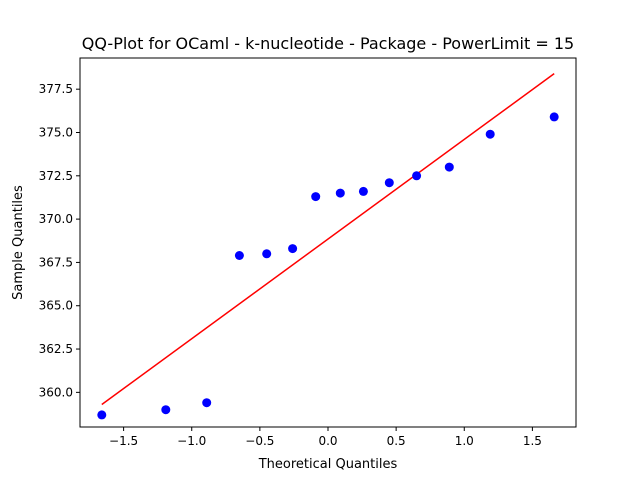  What do you see at coordinates (464, 441) in the screenshot?
I see `x-tick-label: 1.0` at bounding box center [464, 441].